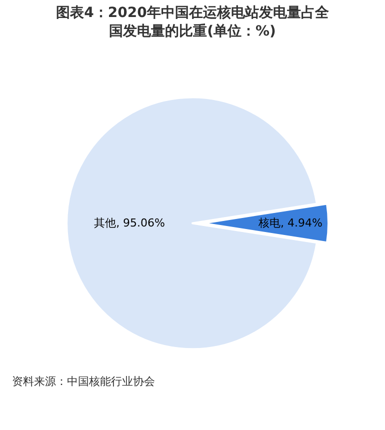 This screenshot has width=385, height=430. I want to click on text: 资料来源：中国核能行业协会, so click(83, 381).